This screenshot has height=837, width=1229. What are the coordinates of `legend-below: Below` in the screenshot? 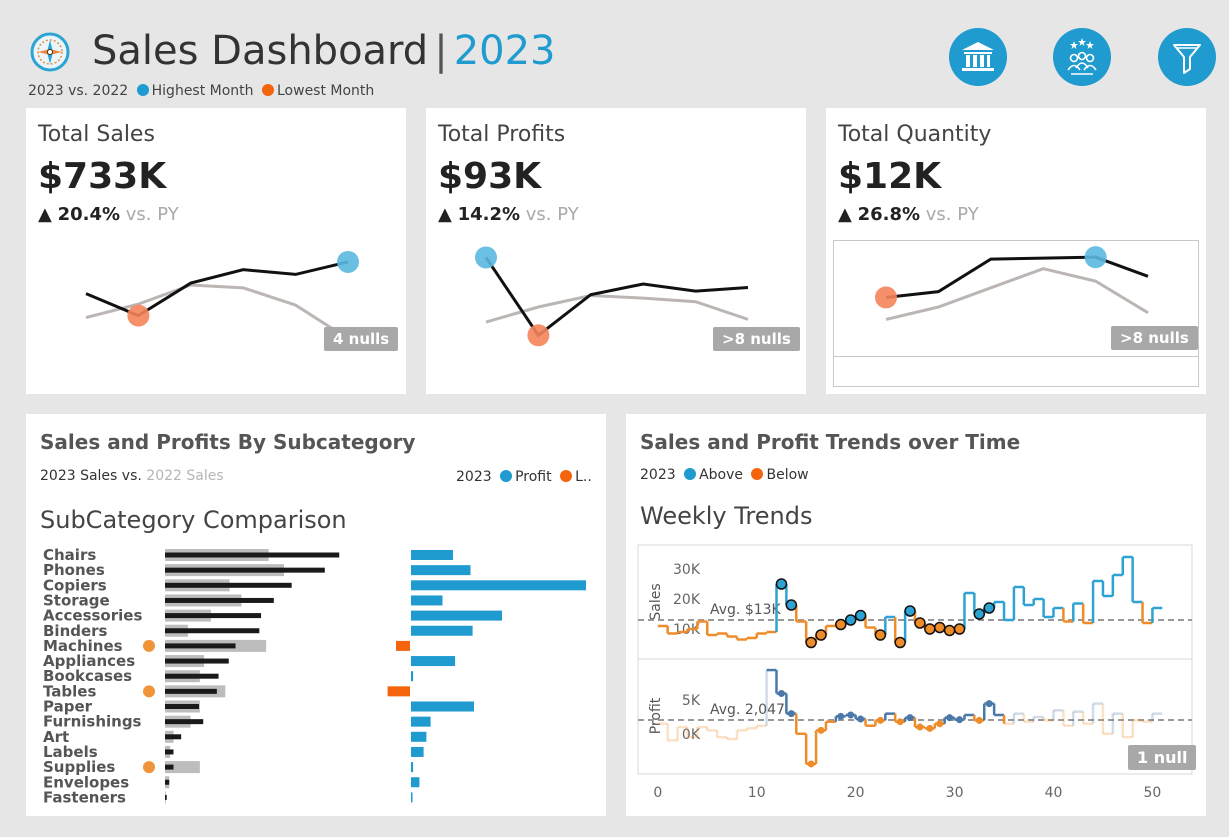 It's located at (787, 475).